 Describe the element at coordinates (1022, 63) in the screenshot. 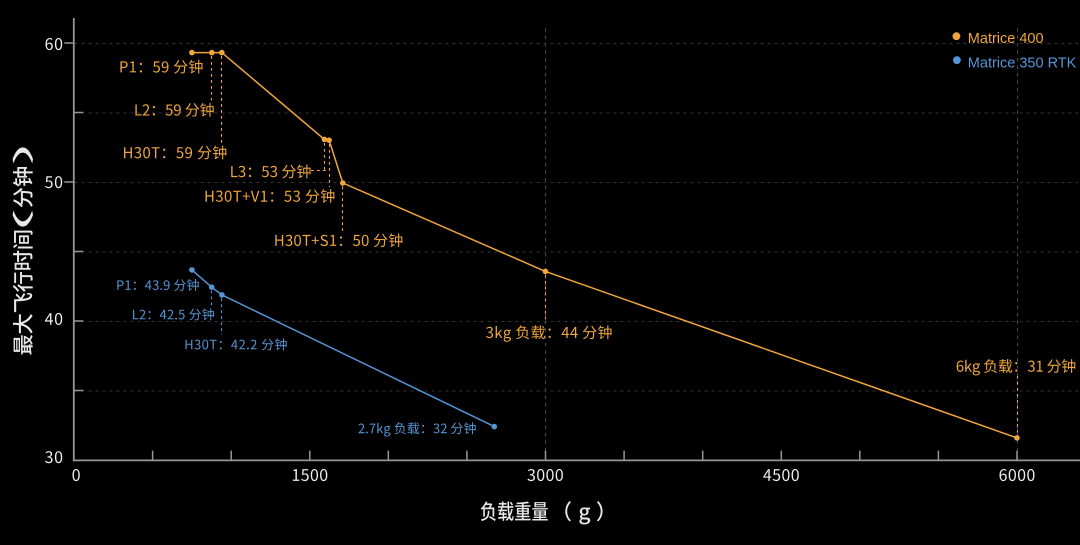

I see `svg-text: Matrice 350 RTK` at that location.